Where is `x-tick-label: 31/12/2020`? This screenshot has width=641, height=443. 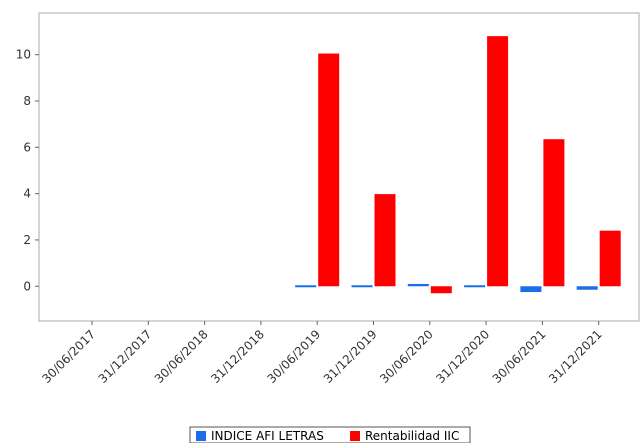
x-tick-label: 31/12/2020 is located at coordinates (462, 356).